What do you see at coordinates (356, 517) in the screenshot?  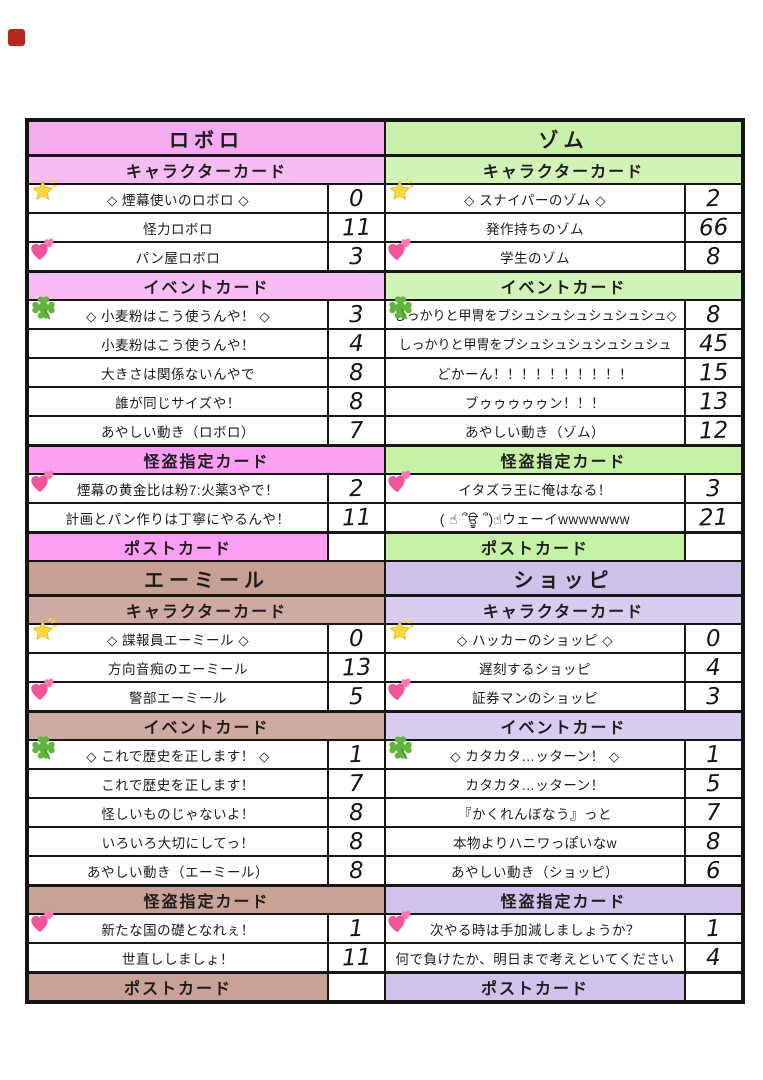 I see `card-count: 11` at bounding box center [356, 517].